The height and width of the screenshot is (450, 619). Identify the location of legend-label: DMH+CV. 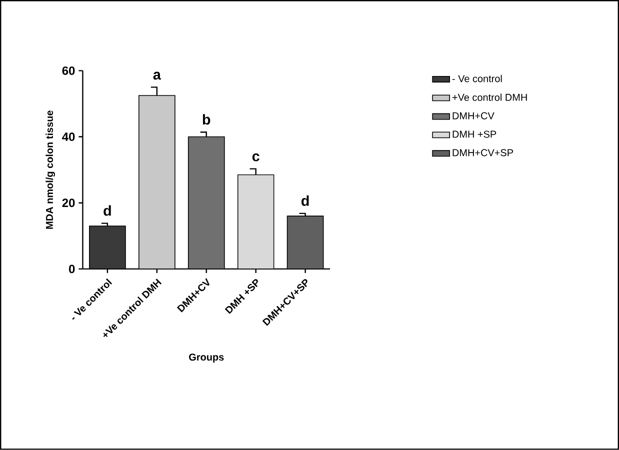
(473, 116).